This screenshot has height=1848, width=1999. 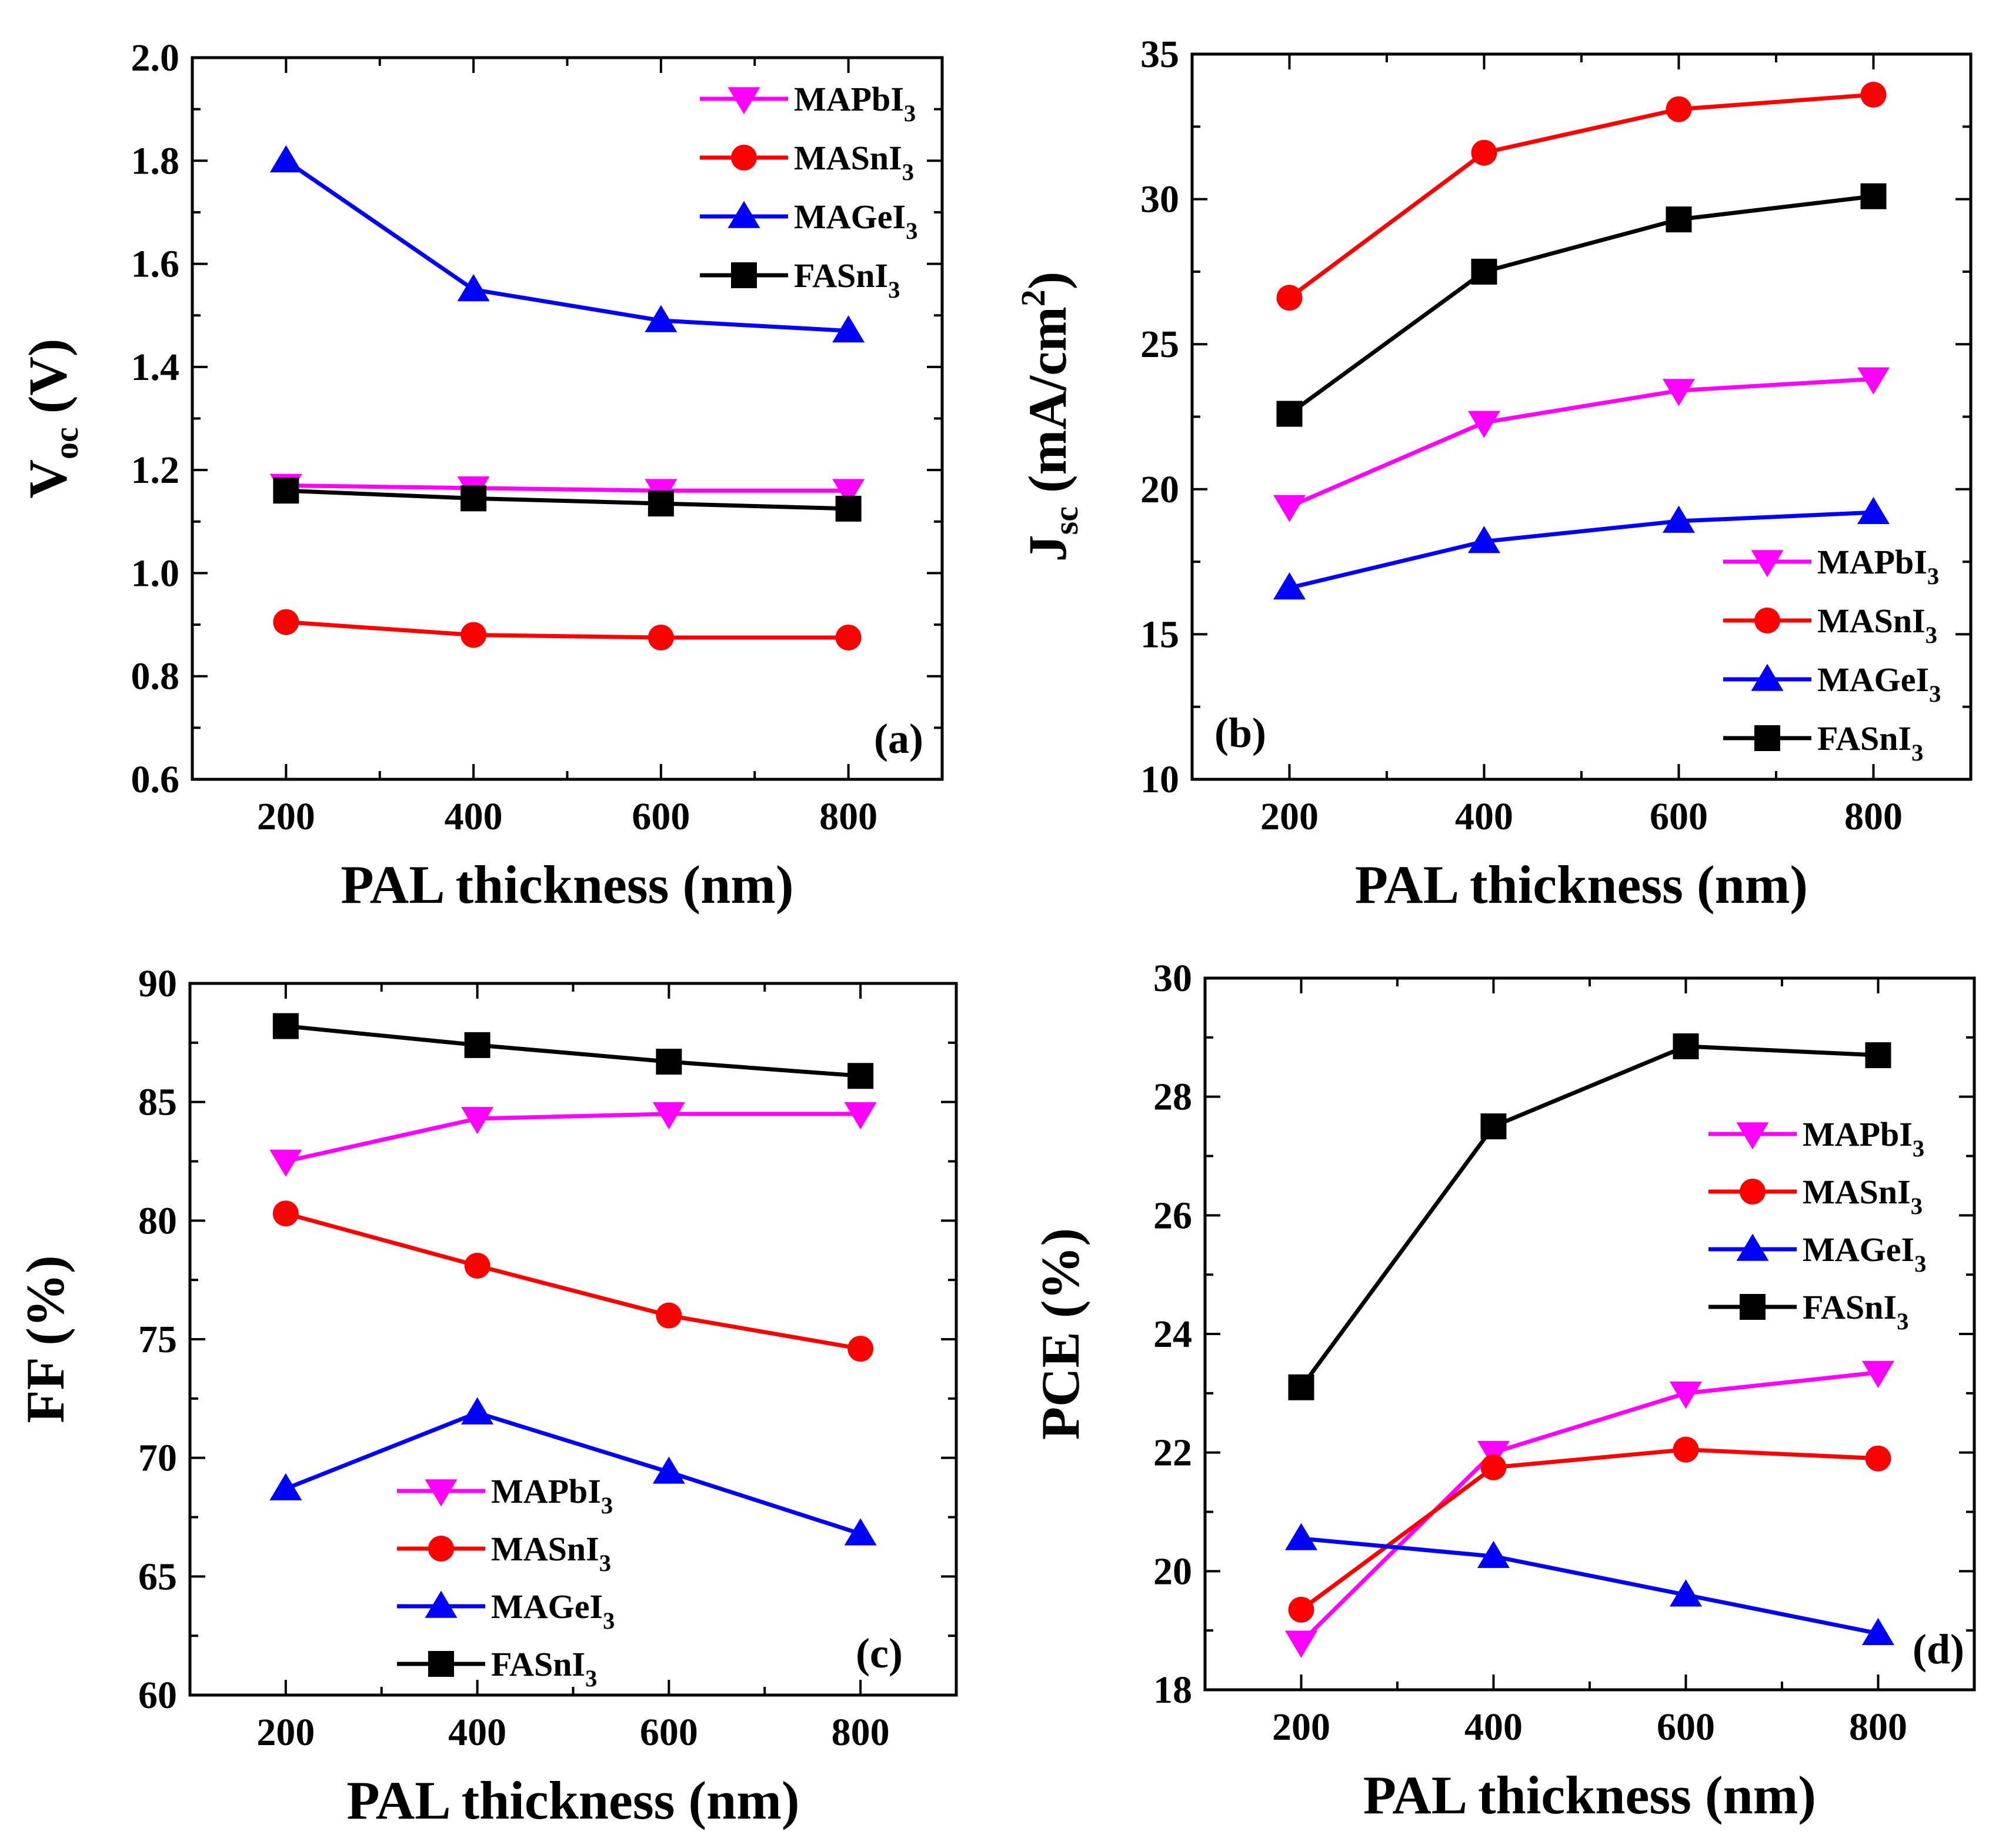 What do you see at coordinates (157, 1220) in the screenshot?
I see `y-tick-label: 80` at bounding box center [157, 1220].